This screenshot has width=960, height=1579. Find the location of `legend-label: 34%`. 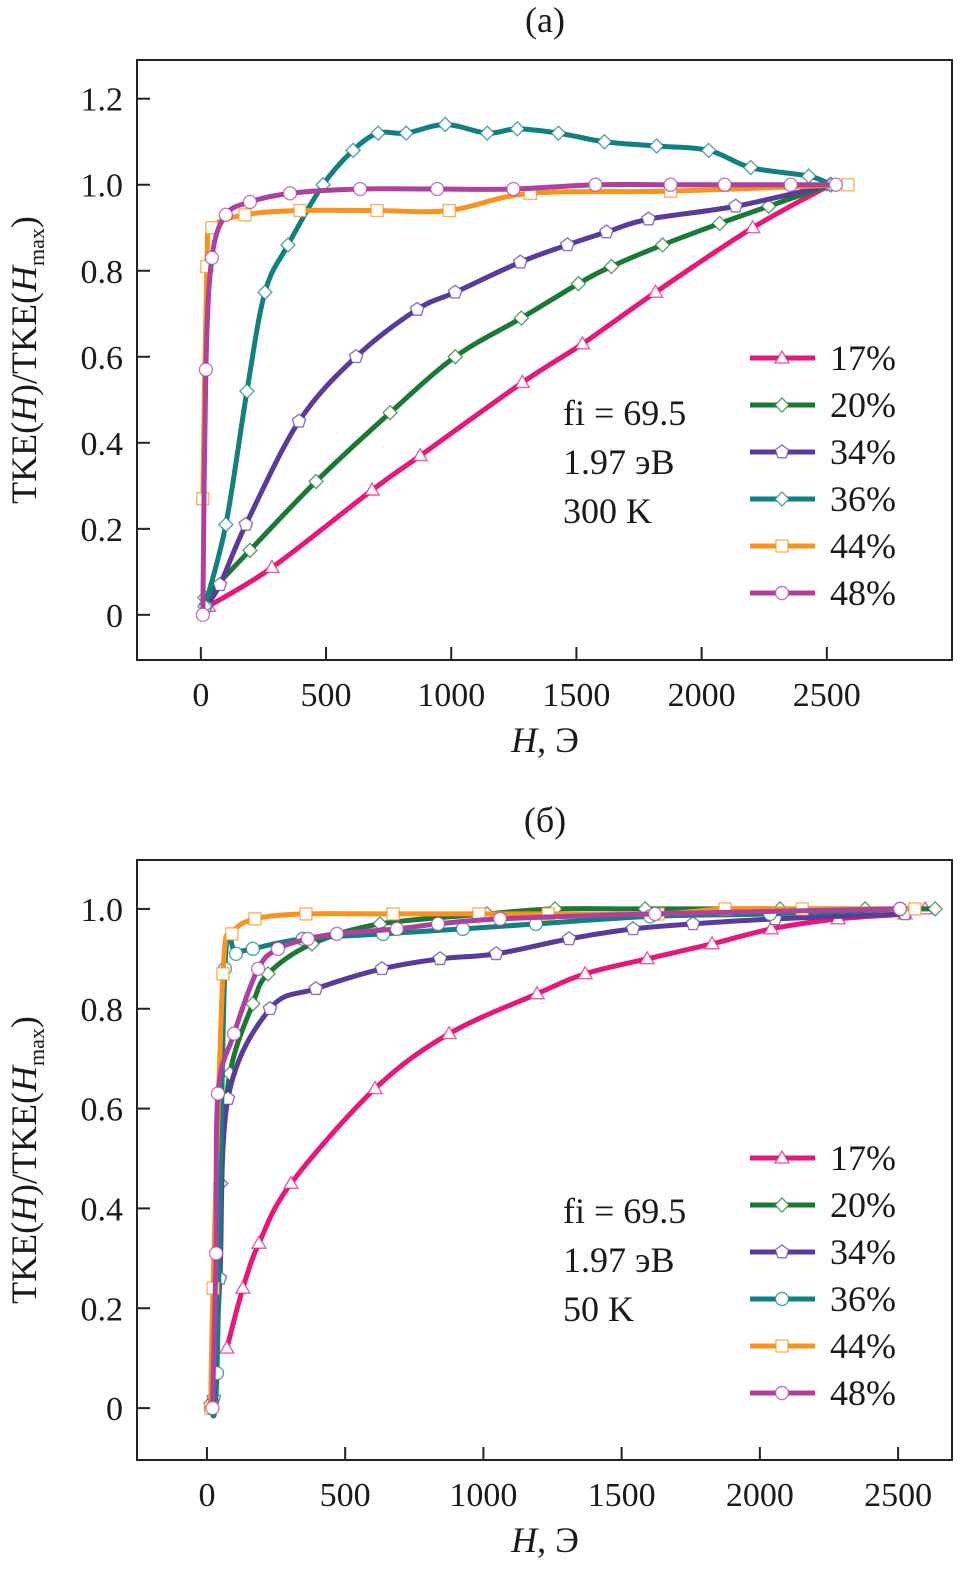

legend-label: 34% is located at coordinates (863, 452).